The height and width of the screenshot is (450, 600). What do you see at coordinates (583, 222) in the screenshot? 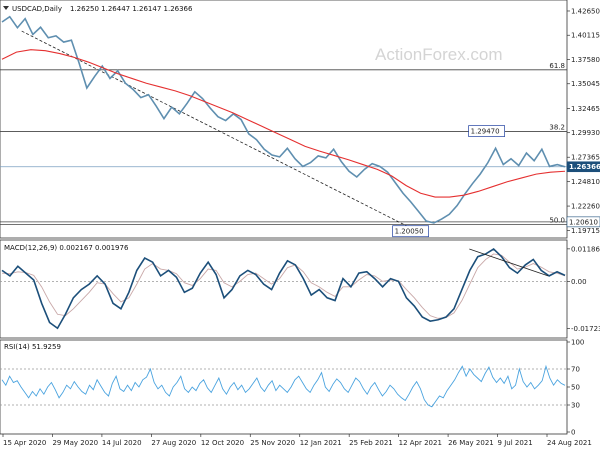
I see `level-label-1: 1.20610` at bounding box center [583, 222].